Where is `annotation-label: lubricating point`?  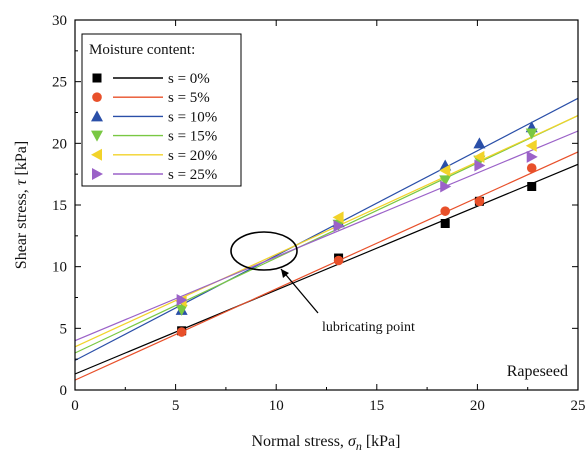
annotation-label: lubricating point is located at coordinates (368, 327).